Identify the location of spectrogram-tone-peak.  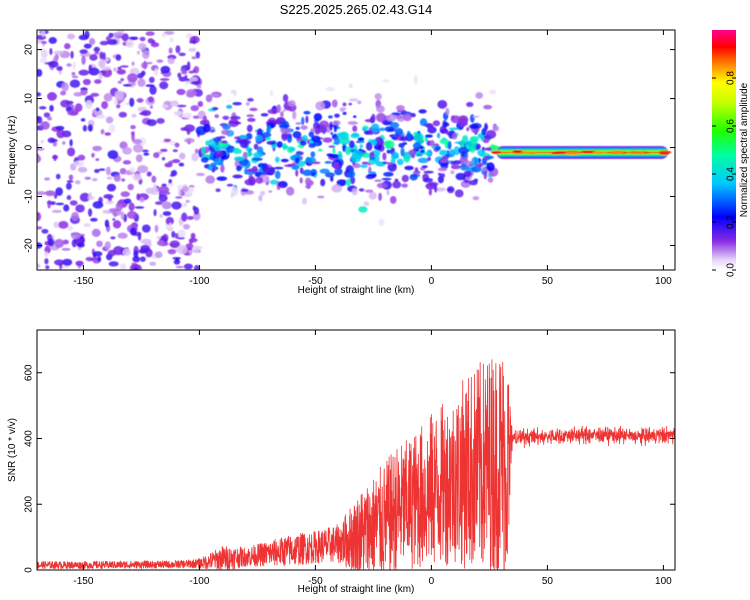
(634, 152).